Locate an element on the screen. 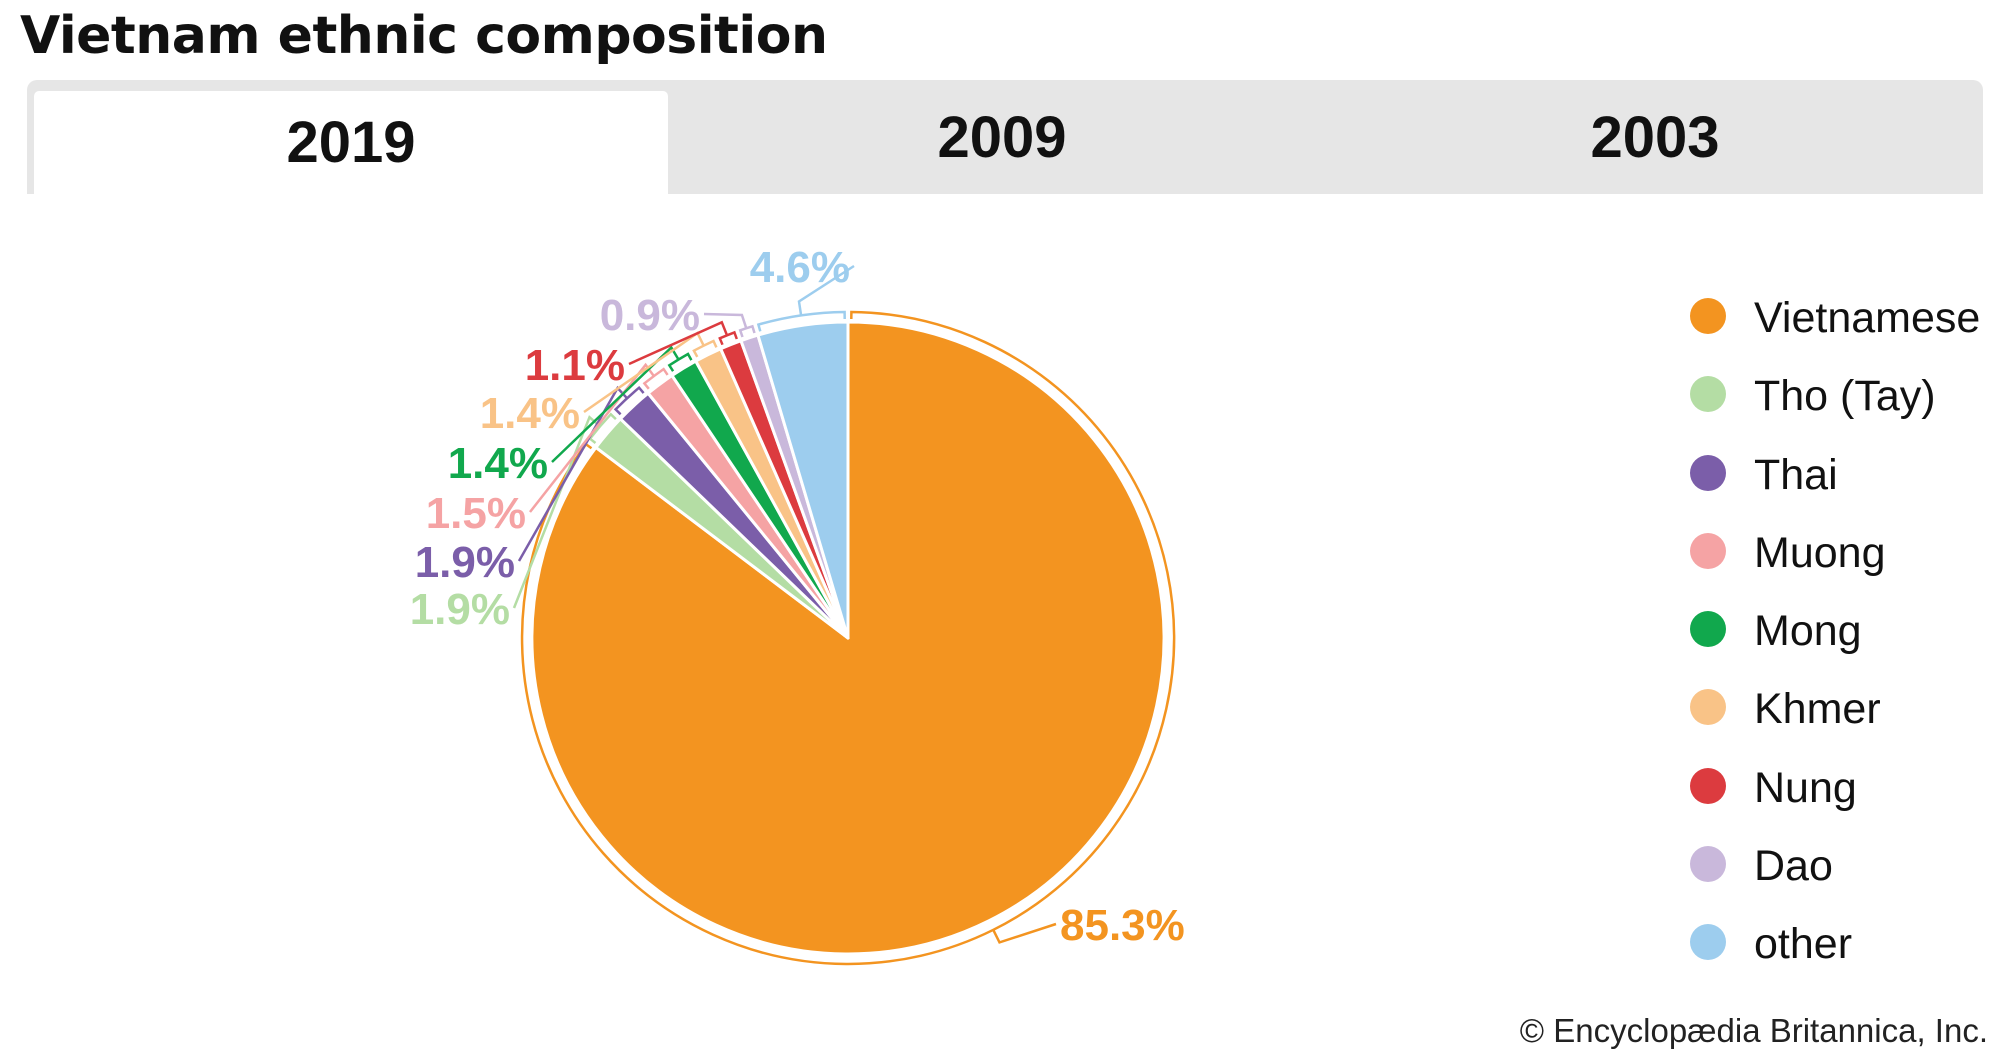 The image size is (2000, 1056). legend-label: Nung is located at coordinates (1805, 787).